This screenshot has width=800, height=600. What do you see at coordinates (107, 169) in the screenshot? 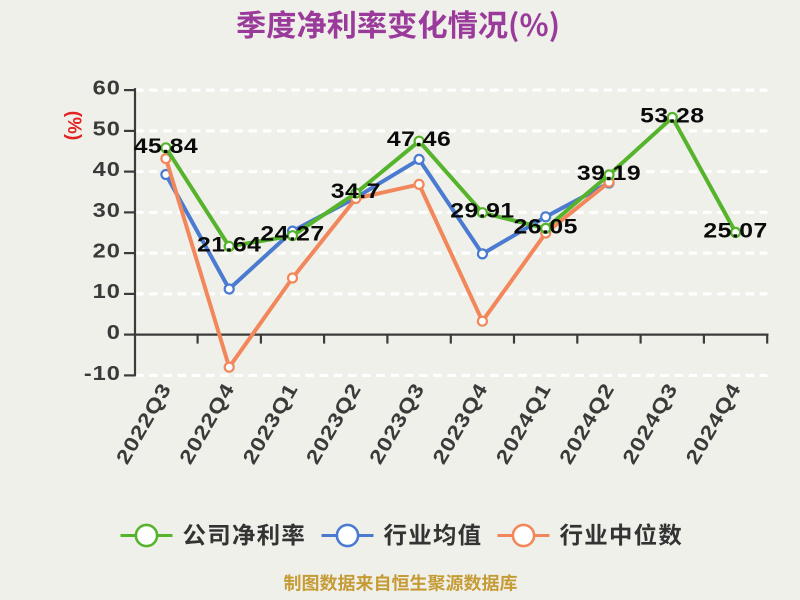
I see `svg-text: 40` at bounding box center [107, 169].